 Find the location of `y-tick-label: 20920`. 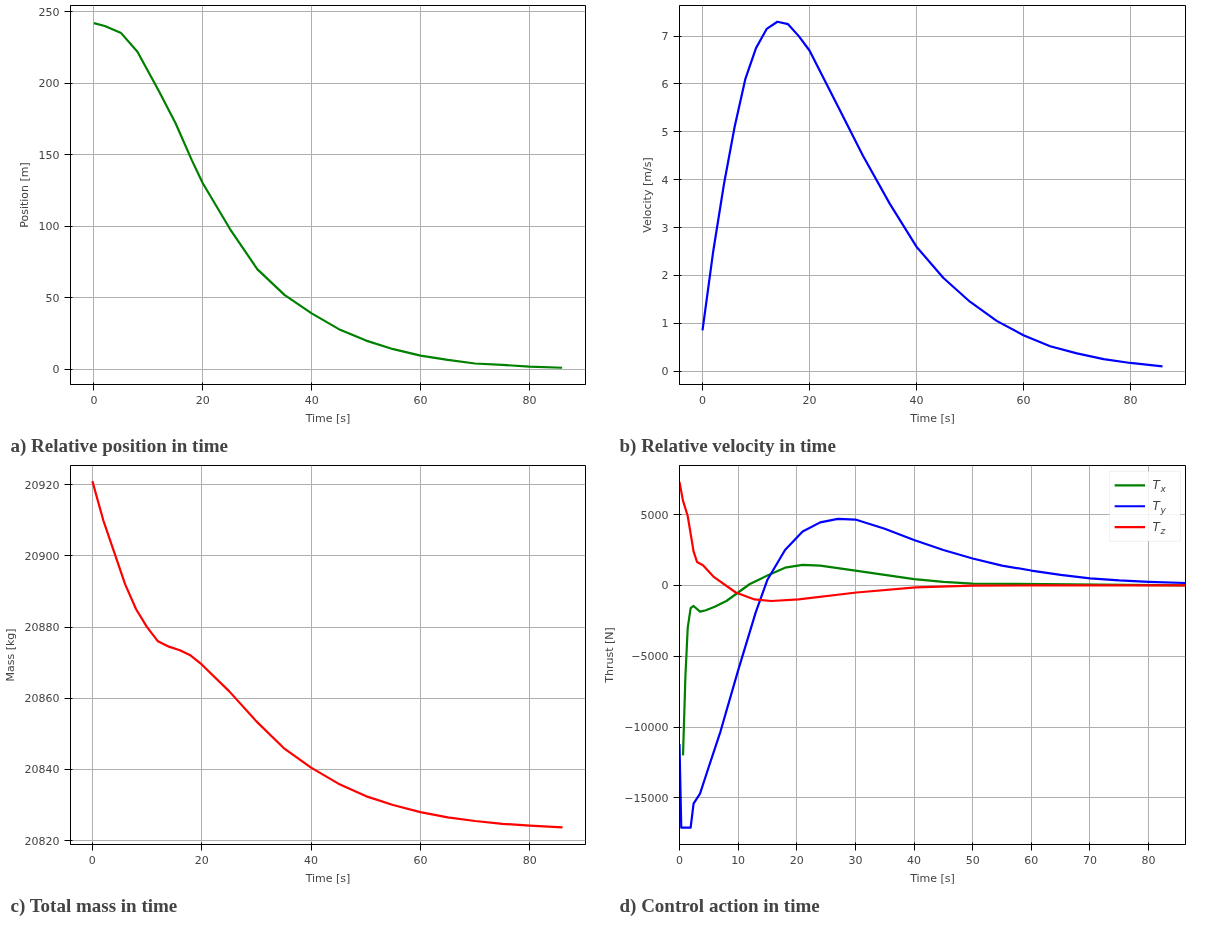

y-tick-label: 20920 is located at coordinates (42, 485).